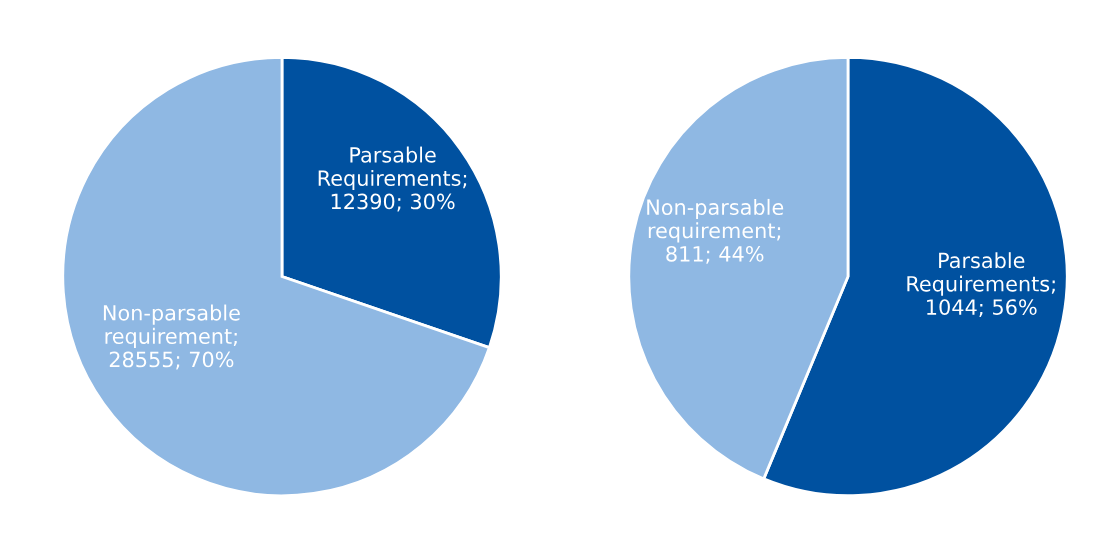 Image resolution: width=1116 pixels, height=553 pixels. Describe the element at coordinates (981, 285) in the screenshot. I see `slice-label: Parsable Requirements; 1044; 56%` at that location.